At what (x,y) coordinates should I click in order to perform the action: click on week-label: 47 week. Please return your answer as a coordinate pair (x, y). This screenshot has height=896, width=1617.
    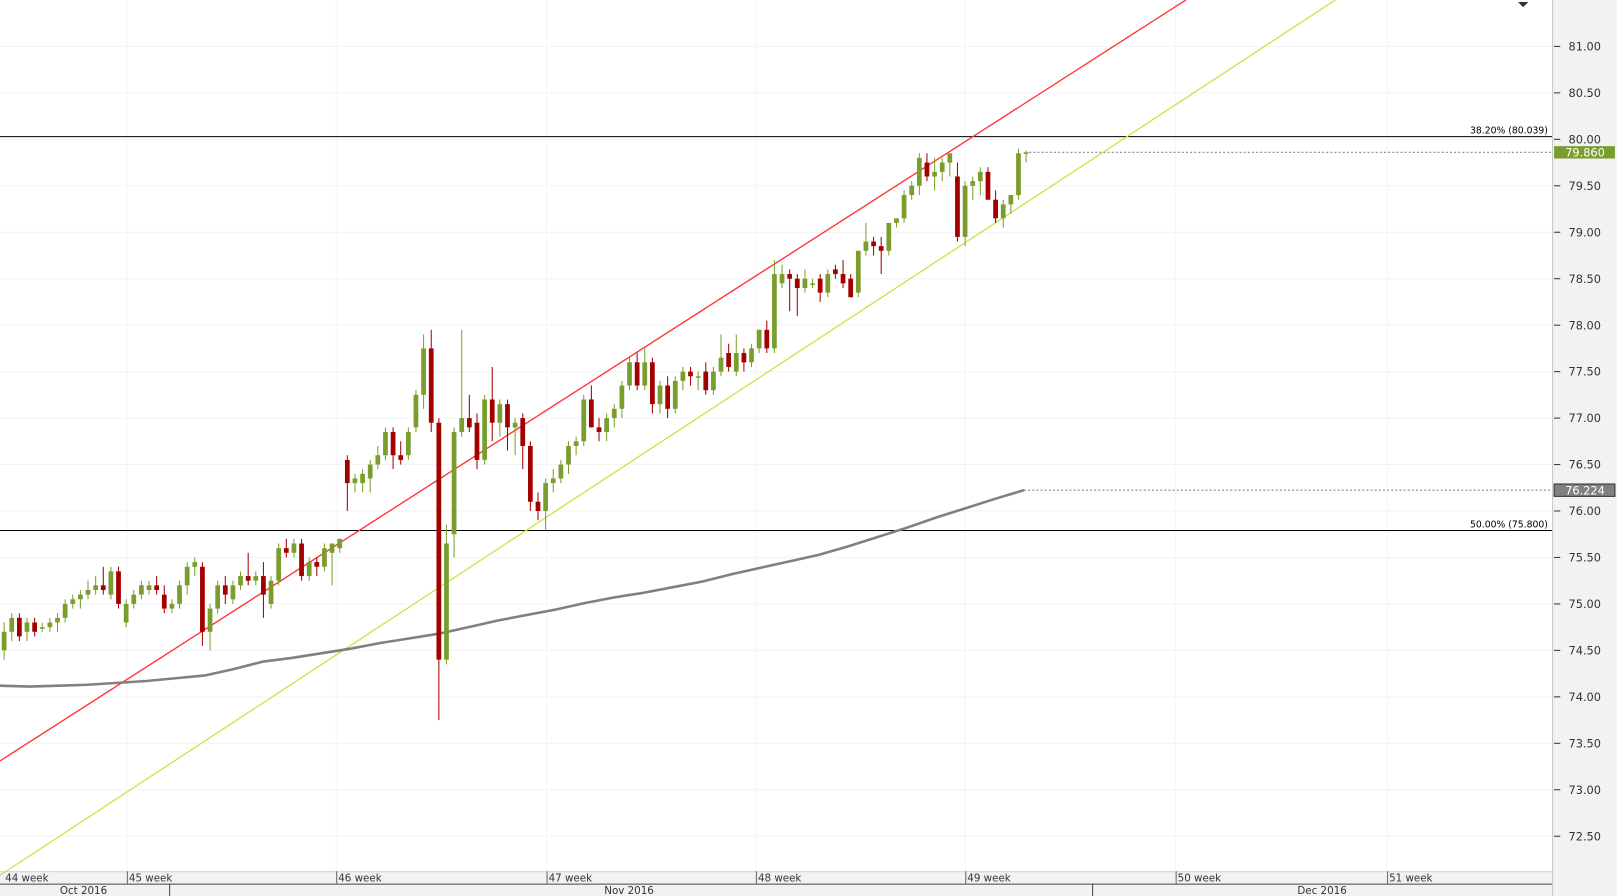
    Looking at the image, I should click on (570, 879).